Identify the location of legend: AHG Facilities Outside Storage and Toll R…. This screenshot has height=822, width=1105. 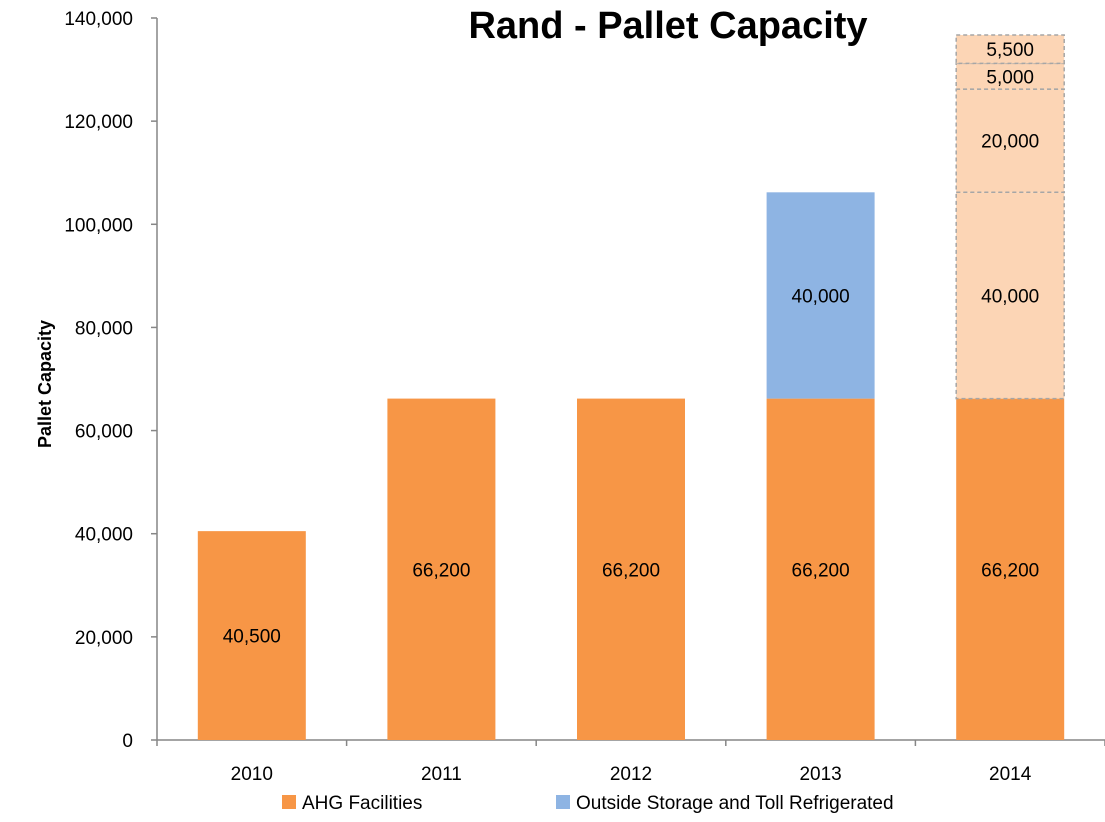
(588, 803).